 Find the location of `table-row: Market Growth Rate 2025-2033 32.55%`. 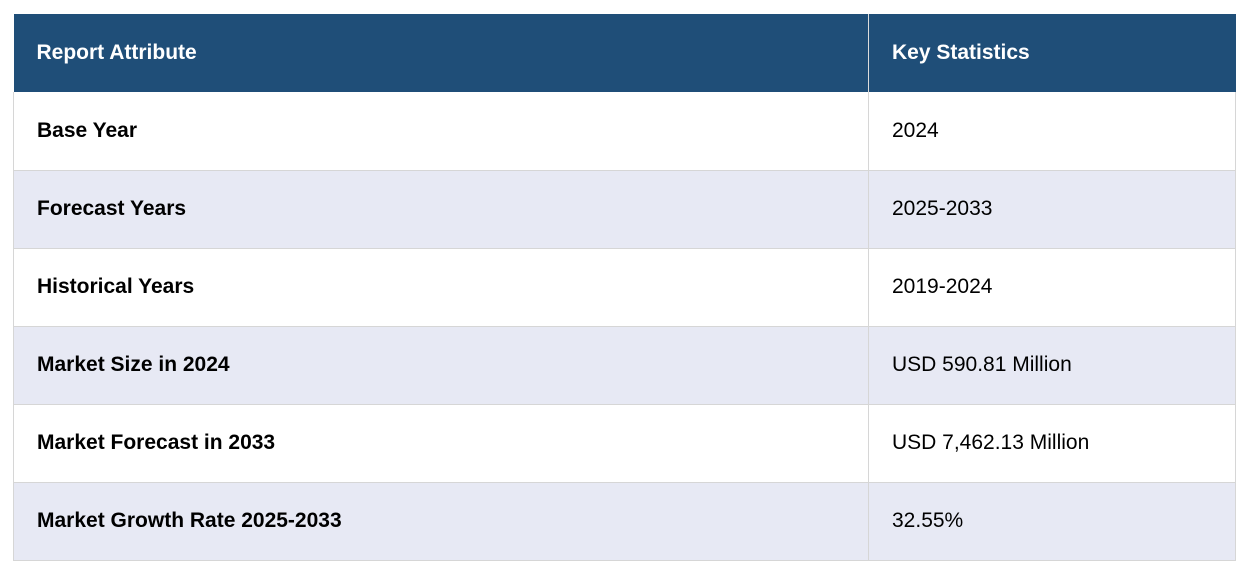

table-row: Market Growth Rate 2025-2033 32.55% is located at coordinates (624, 521).